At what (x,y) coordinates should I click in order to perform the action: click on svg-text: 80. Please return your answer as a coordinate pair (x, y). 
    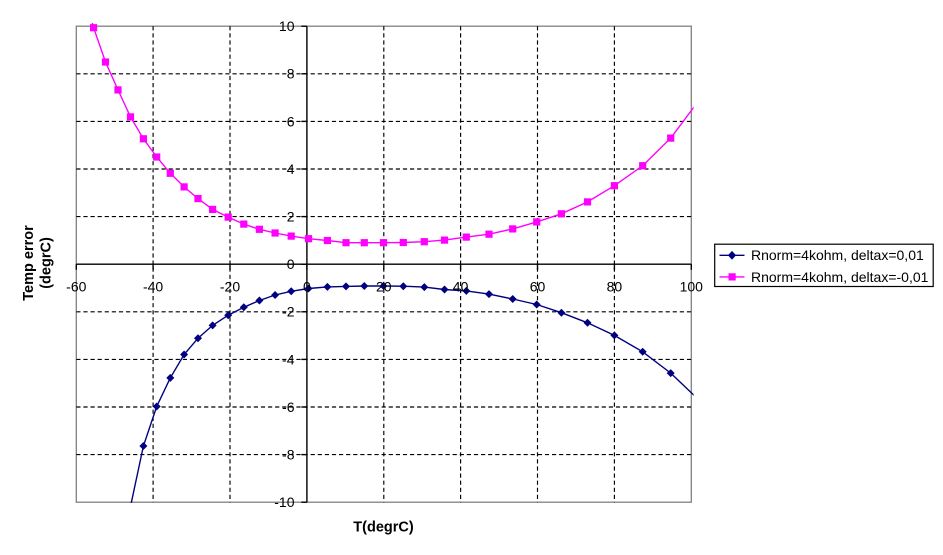
    Looking at the image, I should click on (615, 286).